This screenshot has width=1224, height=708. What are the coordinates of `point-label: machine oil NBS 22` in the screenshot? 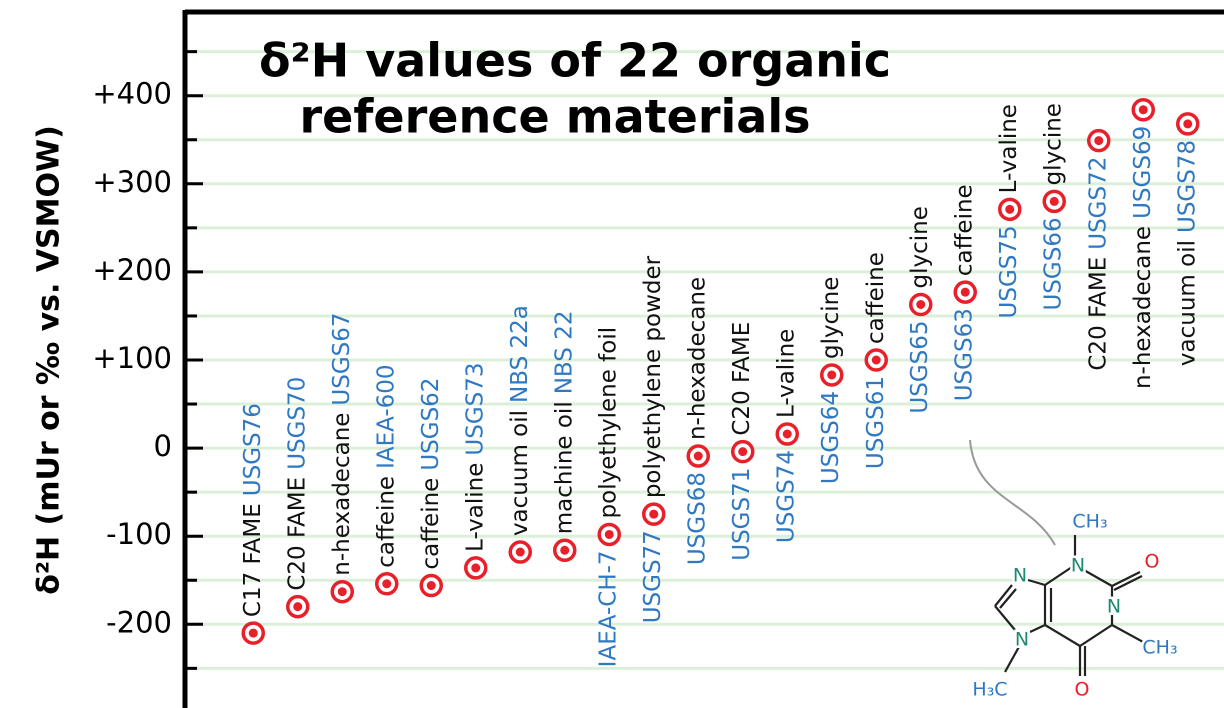 It's located at (564, 423).